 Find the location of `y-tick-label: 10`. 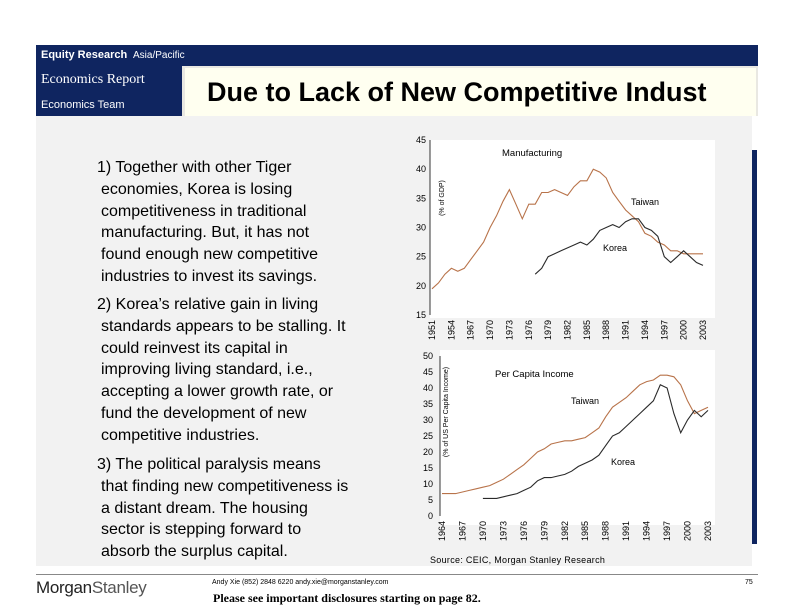

y-tick-label: 10 is located at coordinates (428, 484).